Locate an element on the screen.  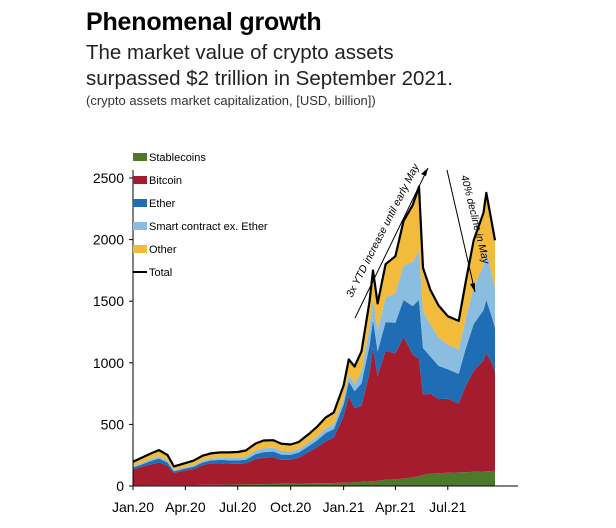
decline-arrowhead is located at coordinates (472, 287).